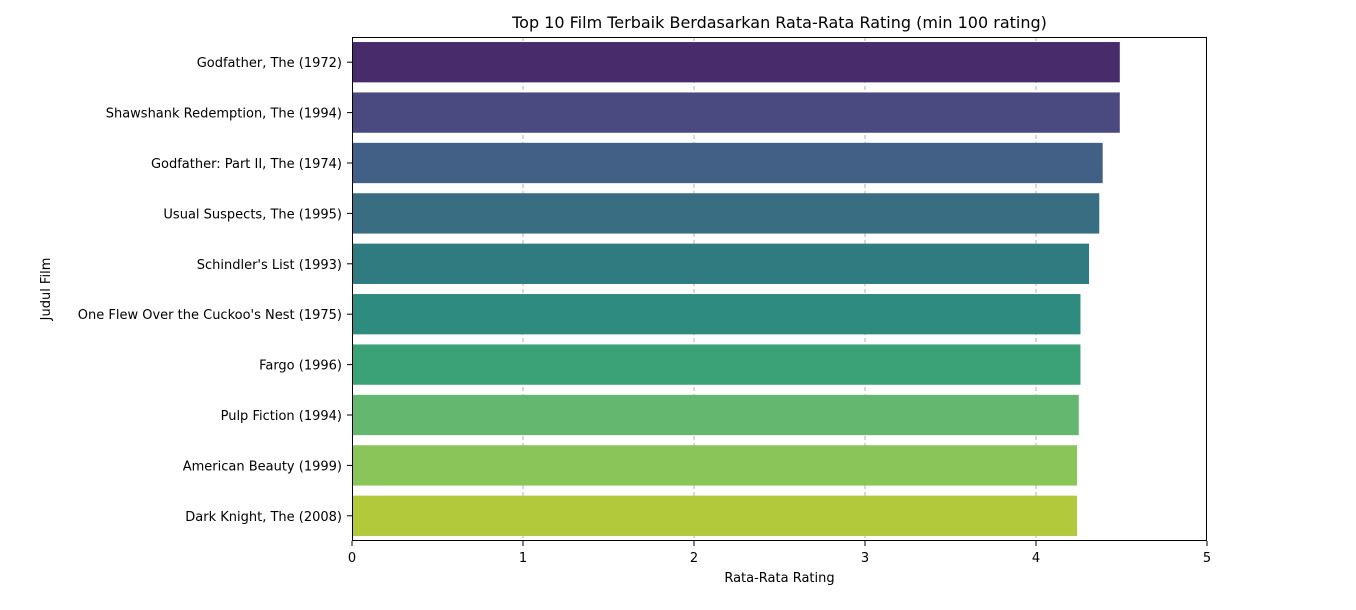 Image resolution: width=1356 pixels, height=610 pixels. Describe the element at coordinates (263, 517) in the screenshot. I see `y-tick-label: Dark Knight, The (2008)` at that location.